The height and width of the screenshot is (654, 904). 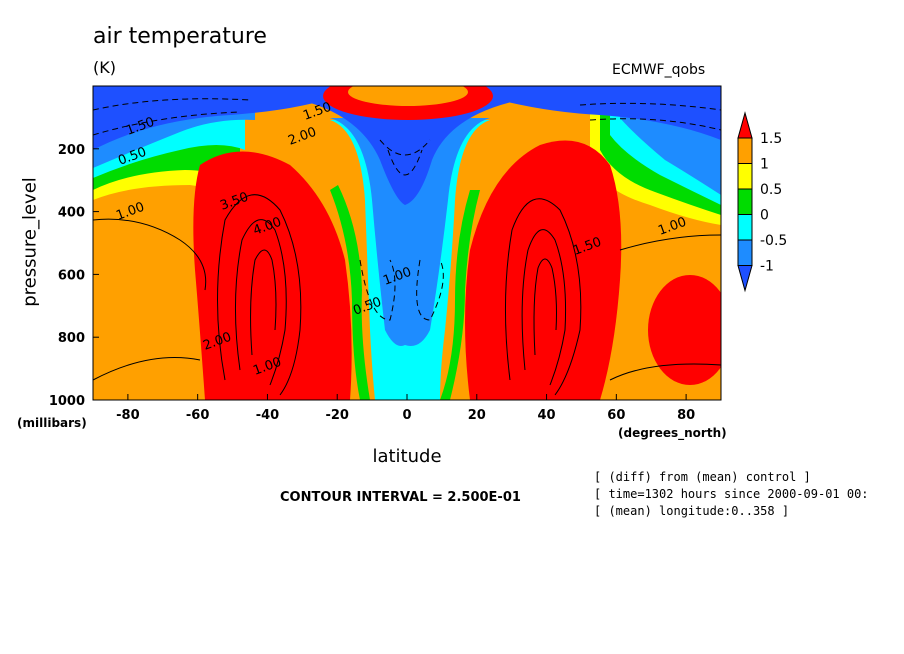 I want to click on fill-red-right-jet, so click(x=543, y=270).